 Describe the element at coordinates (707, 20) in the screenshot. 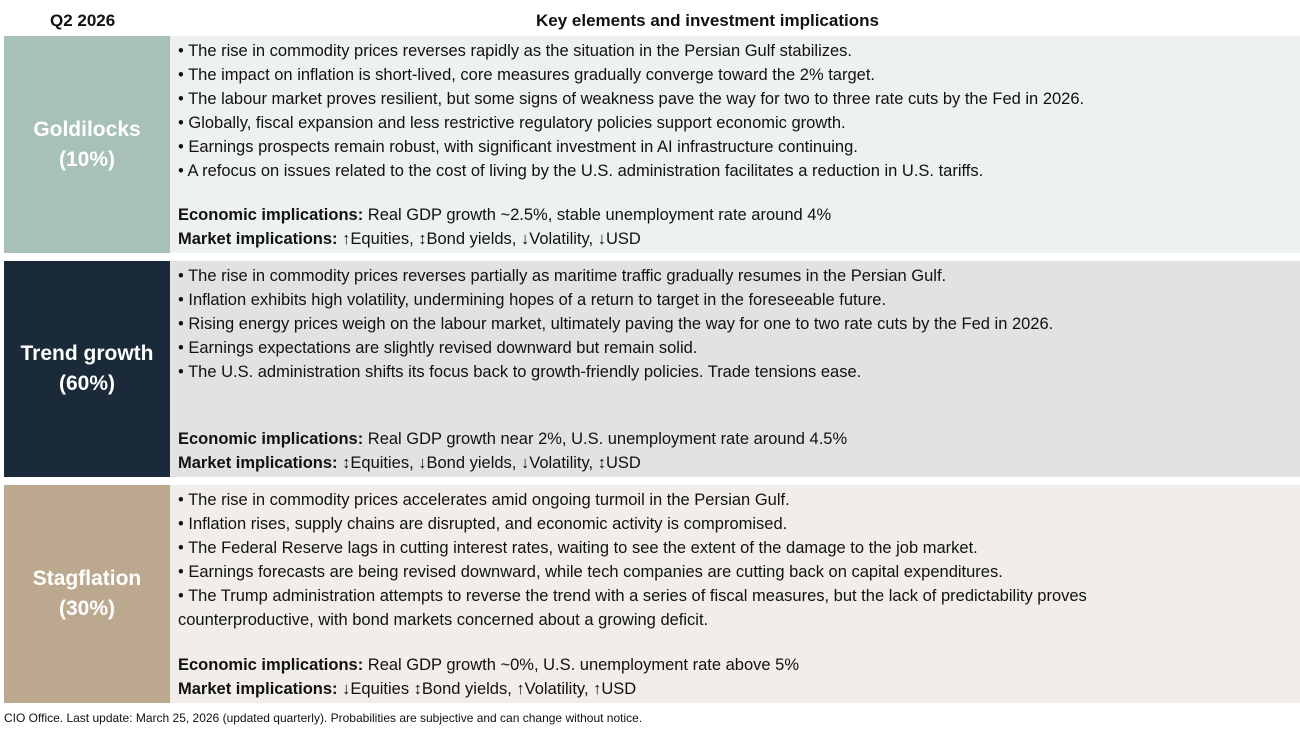

I see `table-title: Key elements and investment implications` at that location.